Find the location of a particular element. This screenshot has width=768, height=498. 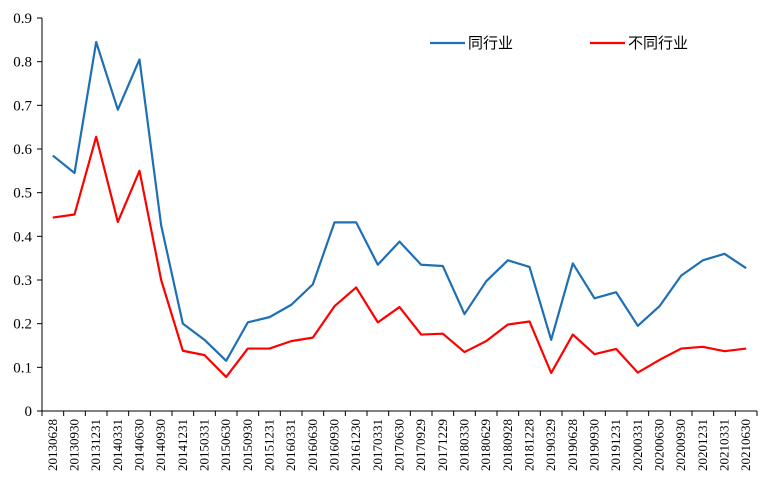

x-tick-label: 20210630 is located at coordinates (745, 445).